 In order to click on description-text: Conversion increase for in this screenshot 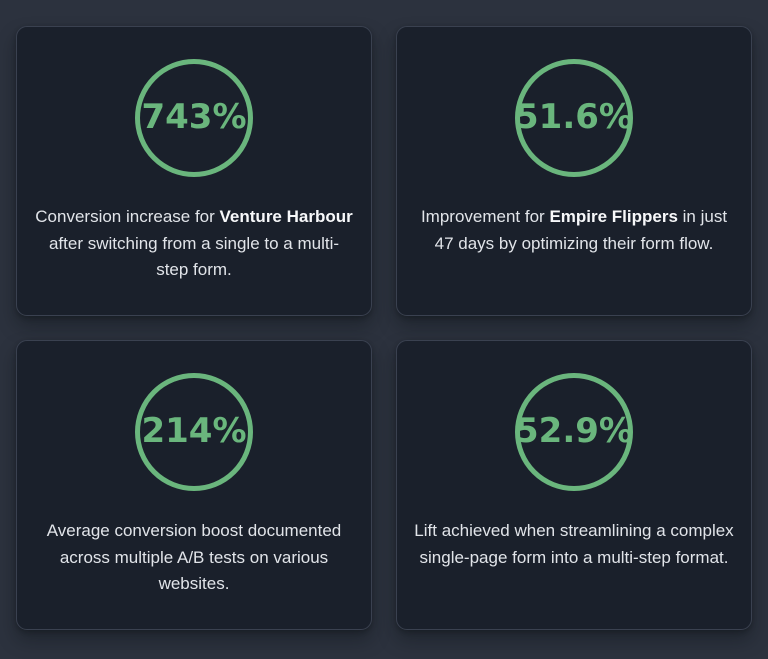, I will do `click(127, 216)`.